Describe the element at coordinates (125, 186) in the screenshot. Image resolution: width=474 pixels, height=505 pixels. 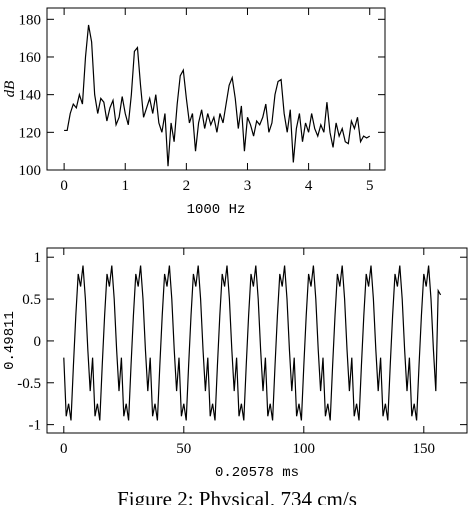
I see `x-tick-label: 1` at that location.